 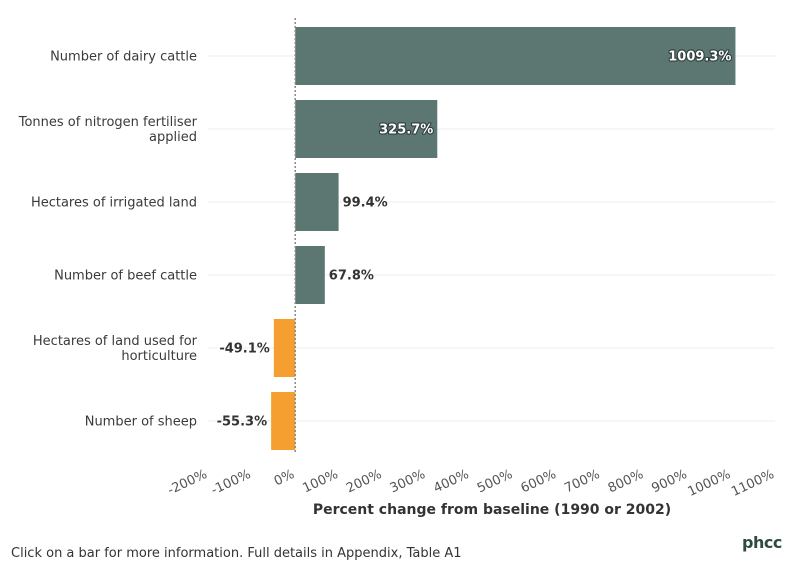 What do you see at coordinates (699, 57) in the screenshot?
I see `value-label: 1009.3%` at bounding box center [699, 57].